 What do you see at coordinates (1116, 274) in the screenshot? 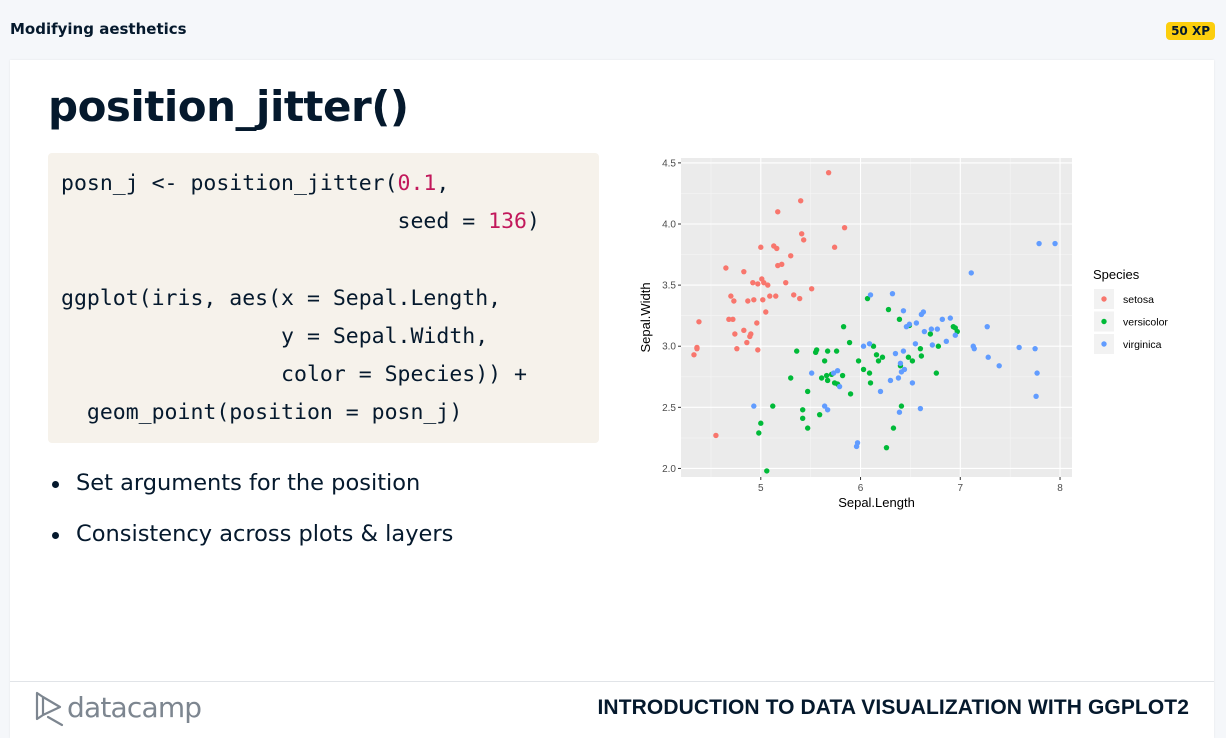
I see `legend-title: Species` at bounding box center [1116, 274].